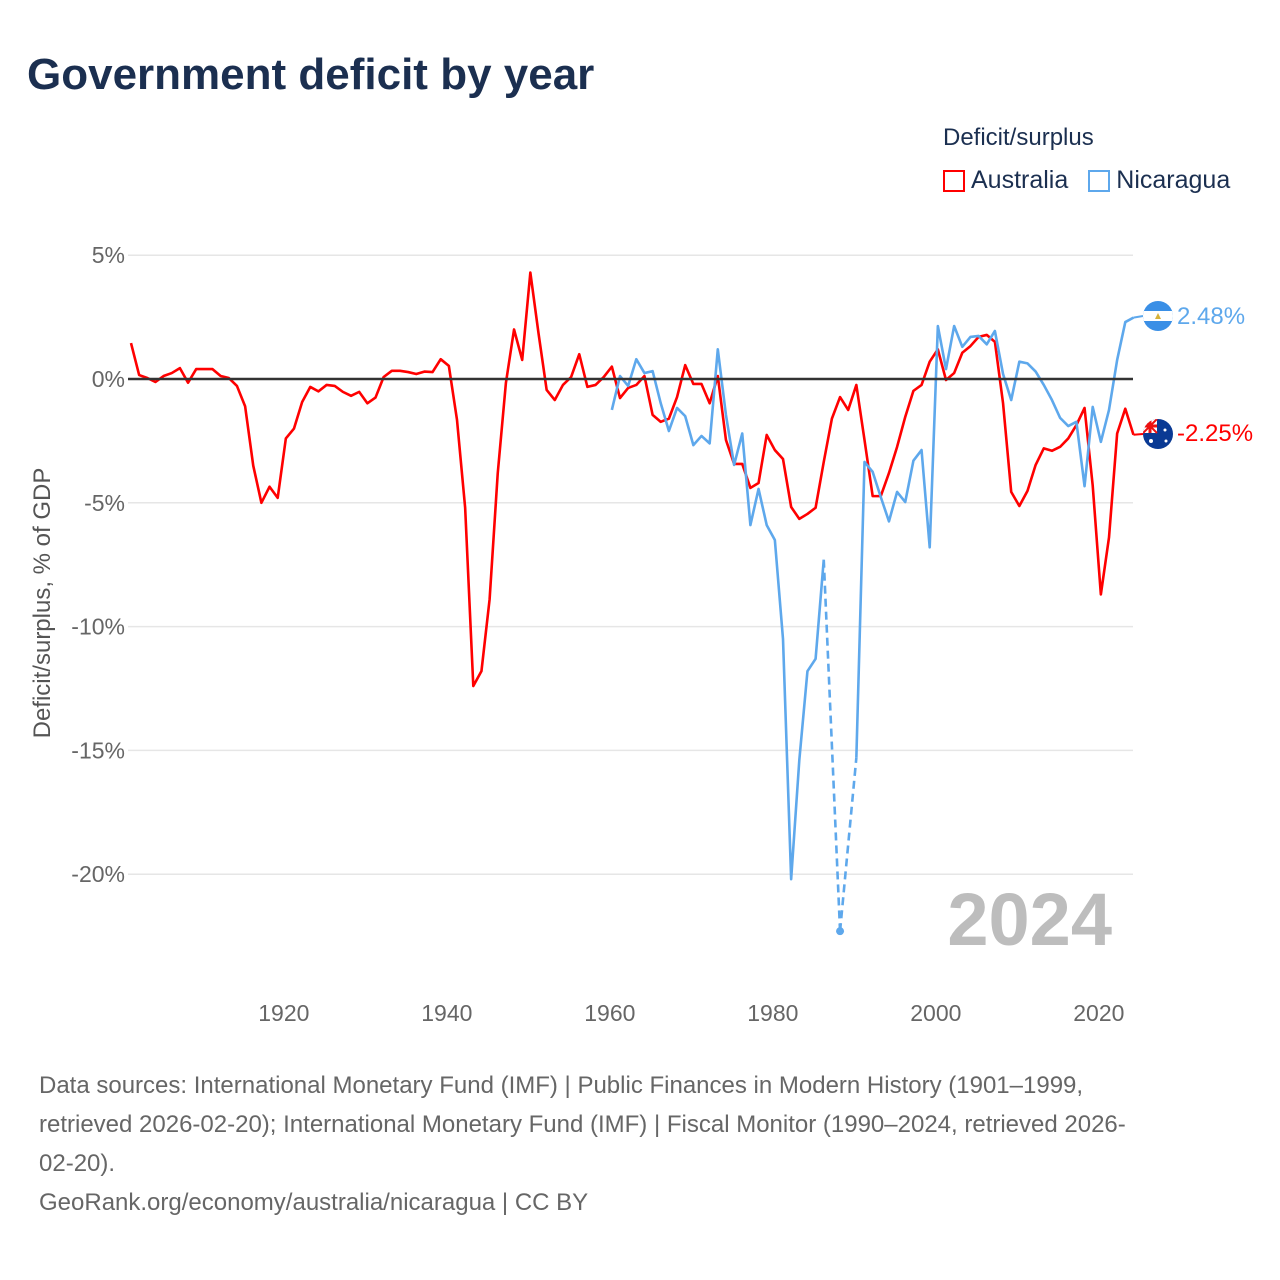 The image size is (1280, 1280). What do you see at coordinates (42, 603) in the screenshot?
I see `y-axis-label: Deficit/surplus, % of GDP` at bounding box center [42, 603].